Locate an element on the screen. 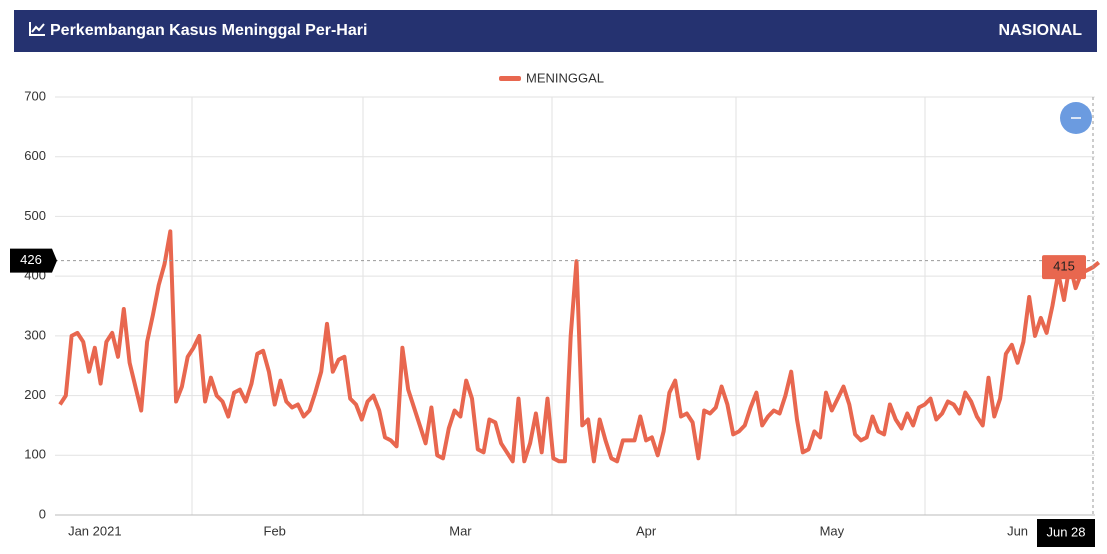 The width and height of the screenshot is (1107, 554). crosshair-y-label: 426 is located at coordinates (31, 259).